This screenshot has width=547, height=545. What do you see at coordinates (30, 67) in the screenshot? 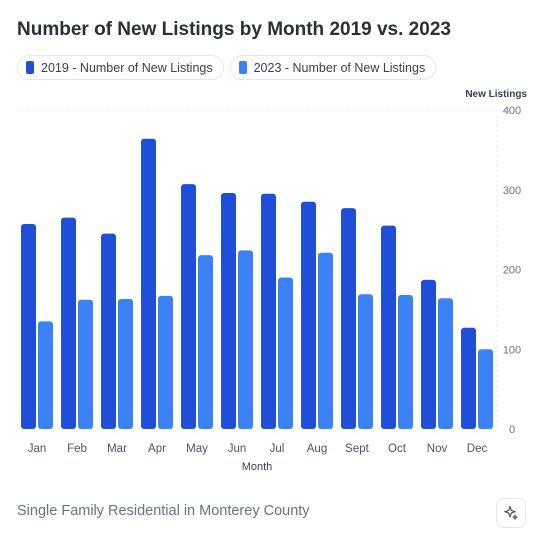
I see `legend-swatch-2019` at bounding box center [30, 67].